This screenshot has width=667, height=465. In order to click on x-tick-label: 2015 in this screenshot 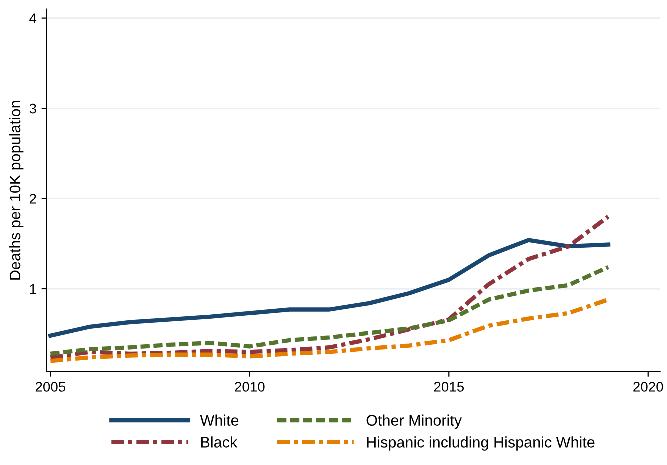, I will do `click(449, 387)`.